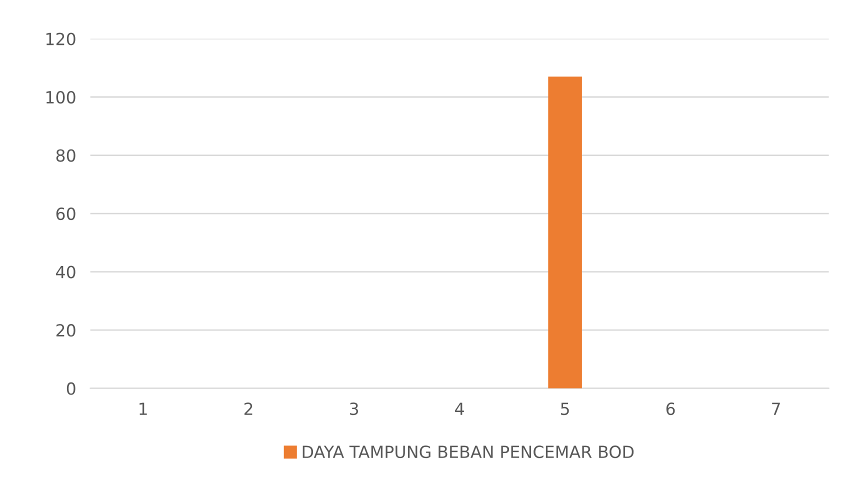 This screenshot has width=844, height=503. I want to click on x-tick-label: 7, so click(776, 408).